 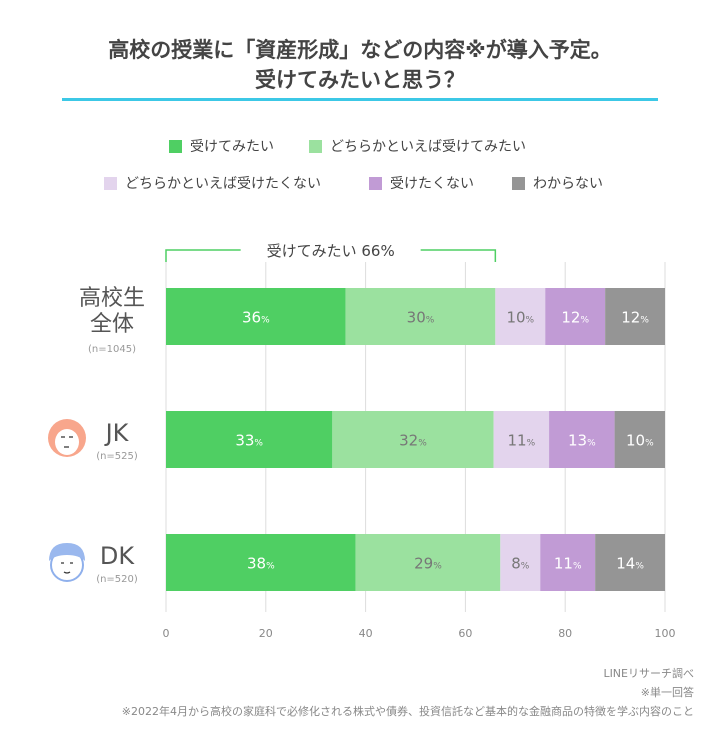 What do you see at coordinates (117, 456) in the screenshot?
I see `category-n: (n=525)` at bounding box center [117, 456].